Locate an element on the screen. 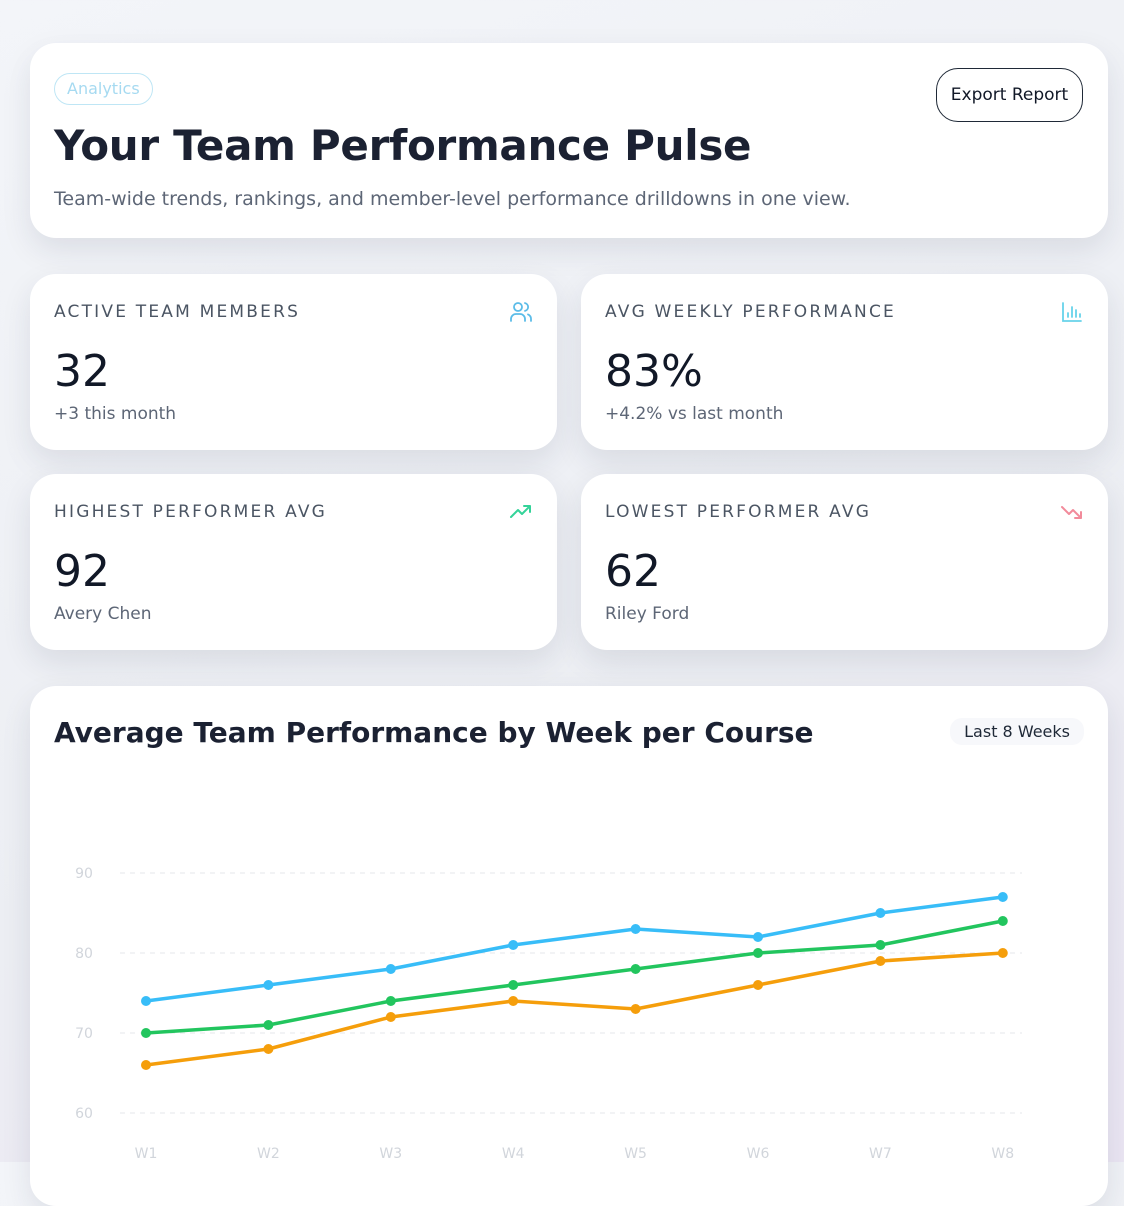 The width and height of the screenshot is (1124, 1206). x-tick-label: W5 is located at coordinates (635, 1154).